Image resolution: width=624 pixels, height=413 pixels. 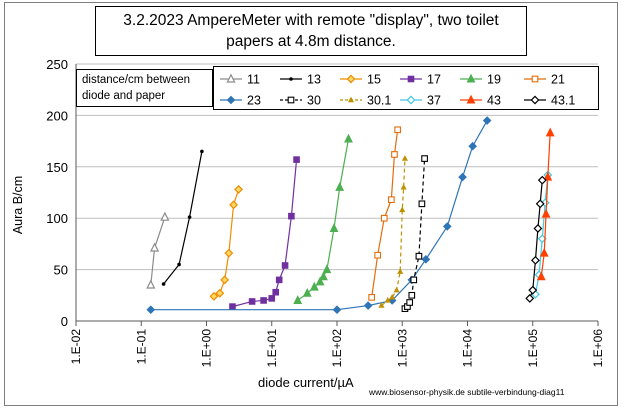 What do you see at coordinates (397, 90) in the screenshot?
I see `legend-entries: 11 13 15 17 19 21 23 30 30.1 37 43 43.1` at bounding box center [397, 90].